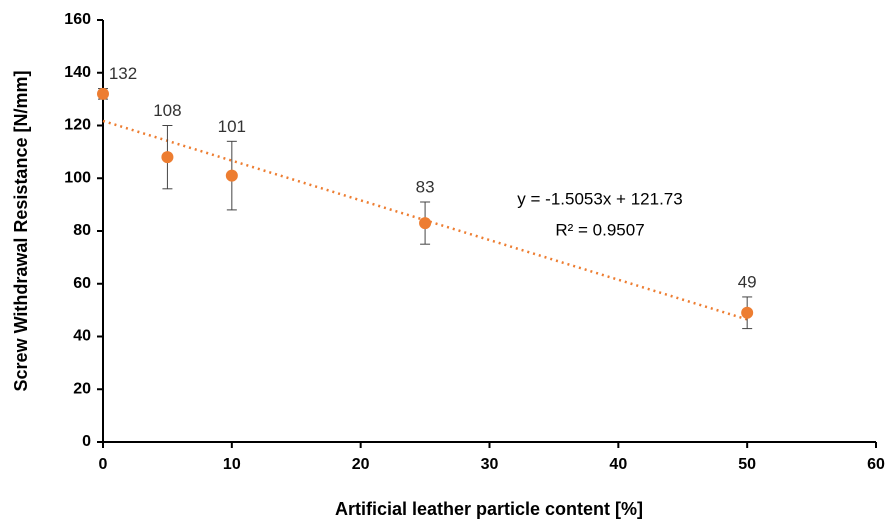 The width and height of the screenshot is (890, 525). What do you see at coordinates (77, 177) in the screenshot?
I see `y-tick-label: 100` at bounding box center [77, 177].